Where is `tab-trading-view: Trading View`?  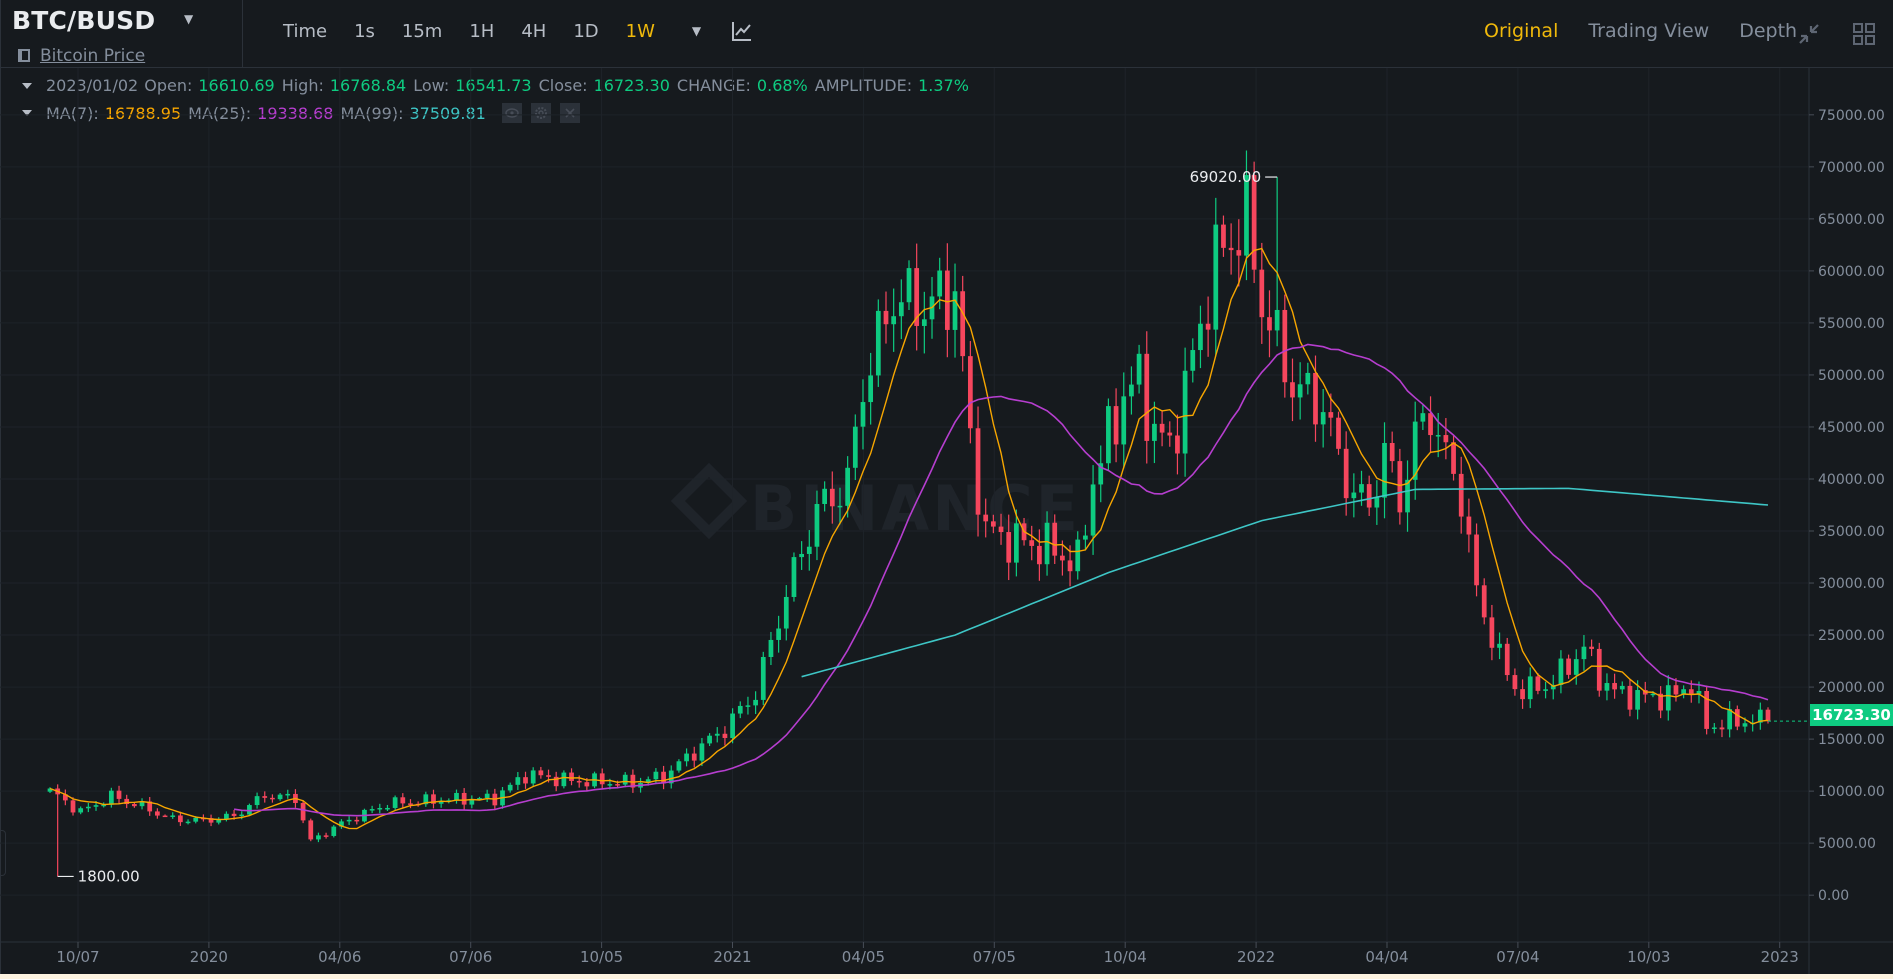 tab-trading-view: Trading View is located at coordinates (1649, 31).